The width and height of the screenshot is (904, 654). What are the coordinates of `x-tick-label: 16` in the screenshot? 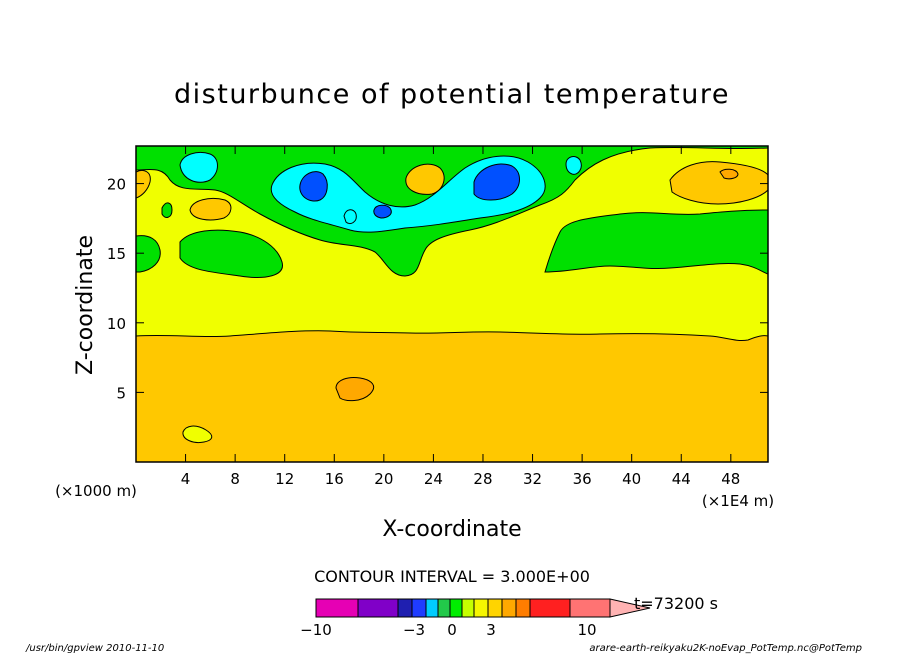 It's located at (334, 479).